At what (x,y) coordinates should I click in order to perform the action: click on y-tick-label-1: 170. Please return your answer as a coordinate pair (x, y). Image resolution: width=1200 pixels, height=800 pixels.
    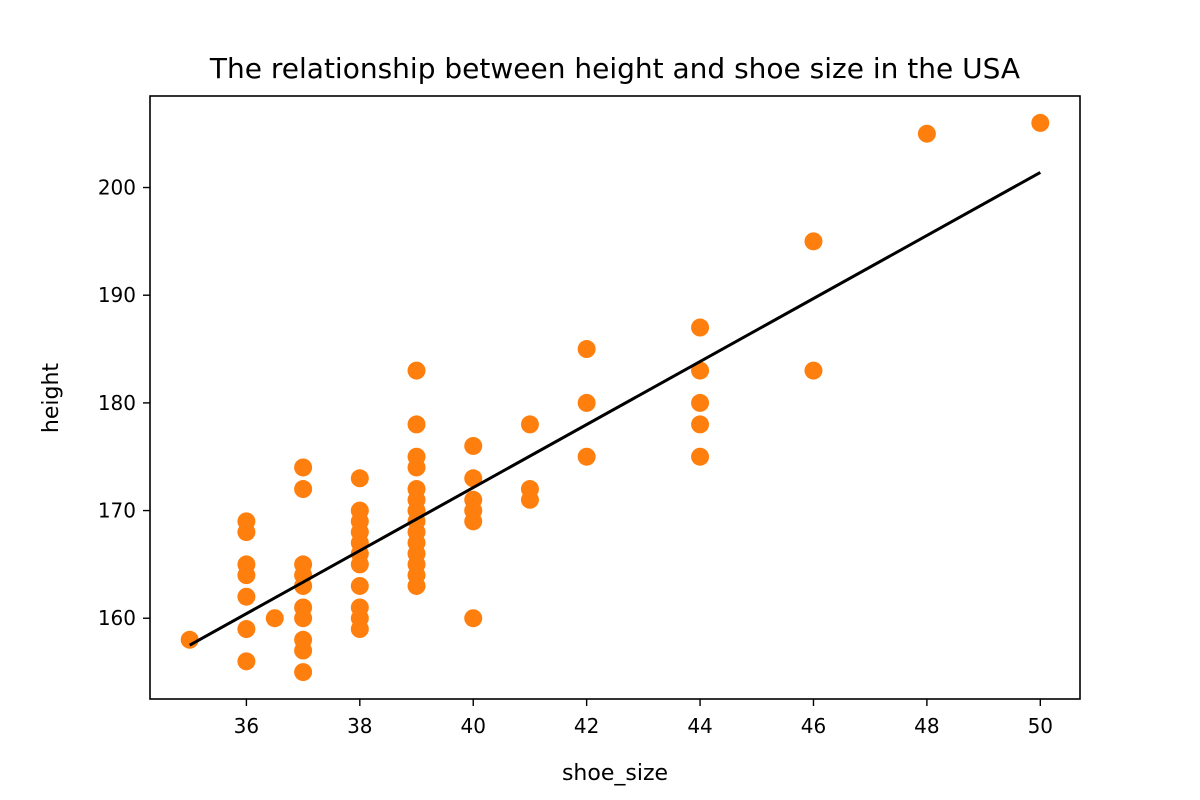
    Looking at the image, I should click on (117, 511).